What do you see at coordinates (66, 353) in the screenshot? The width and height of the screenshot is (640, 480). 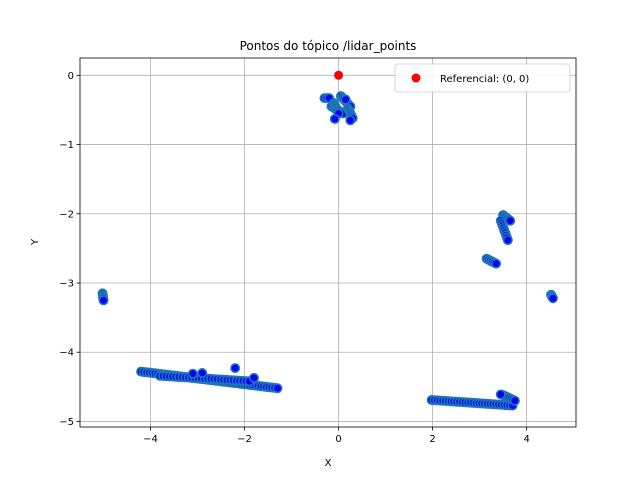 I see `y-tick-label: −4` at bounding box center [66, 353].